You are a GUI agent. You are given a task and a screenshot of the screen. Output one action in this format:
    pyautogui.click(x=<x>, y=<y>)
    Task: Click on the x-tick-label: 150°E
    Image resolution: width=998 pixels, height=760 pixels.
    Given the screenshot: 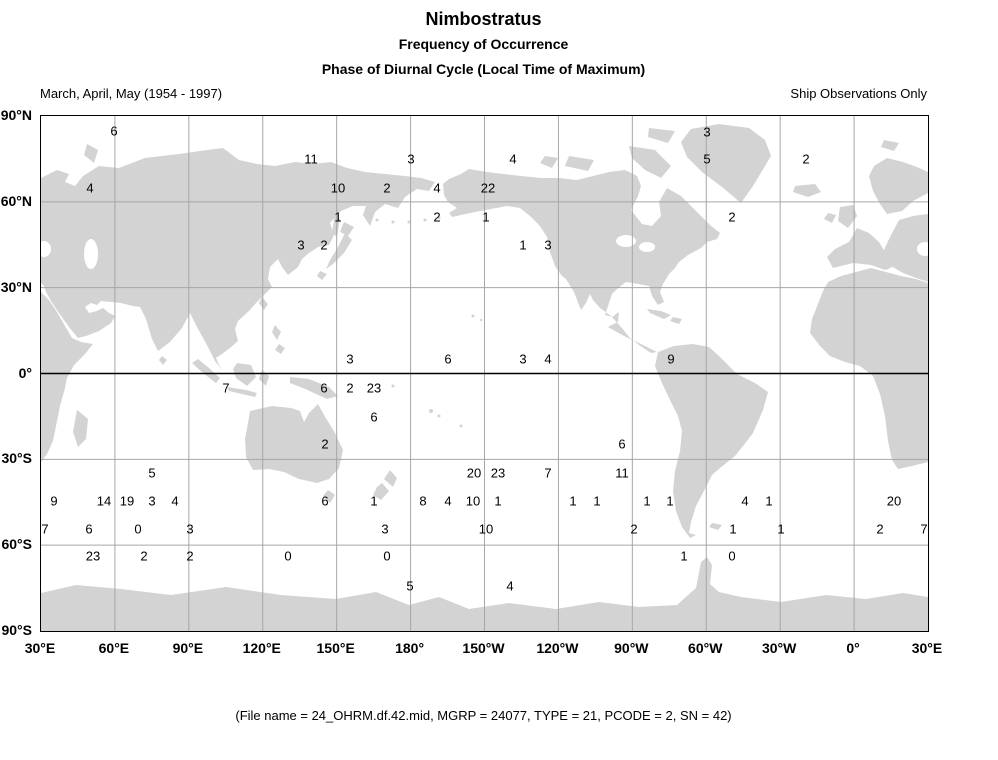 What is the action you would take?
    pyautogui.click(x=335, y=648)
    